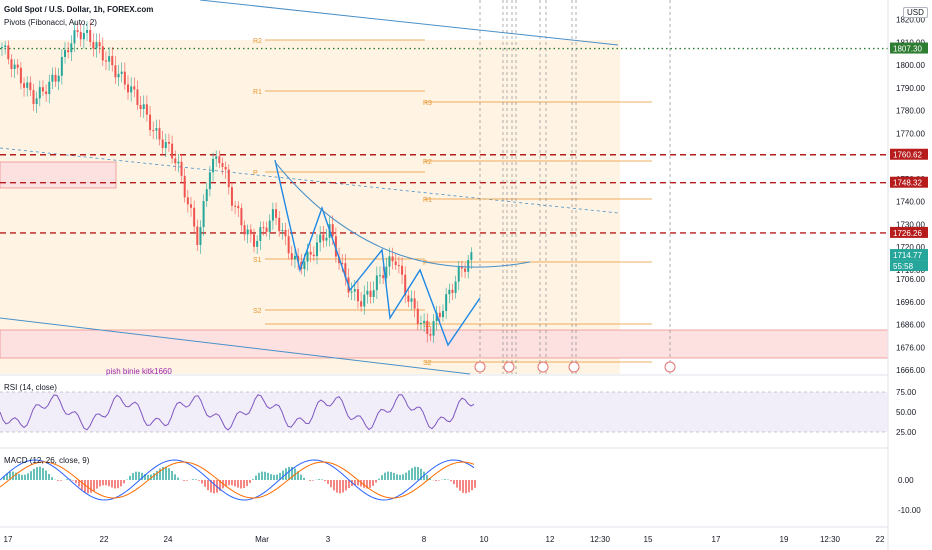 This screenshot has width=932, height=550. I want to click on pivot-label: R2, so click(427, 162).